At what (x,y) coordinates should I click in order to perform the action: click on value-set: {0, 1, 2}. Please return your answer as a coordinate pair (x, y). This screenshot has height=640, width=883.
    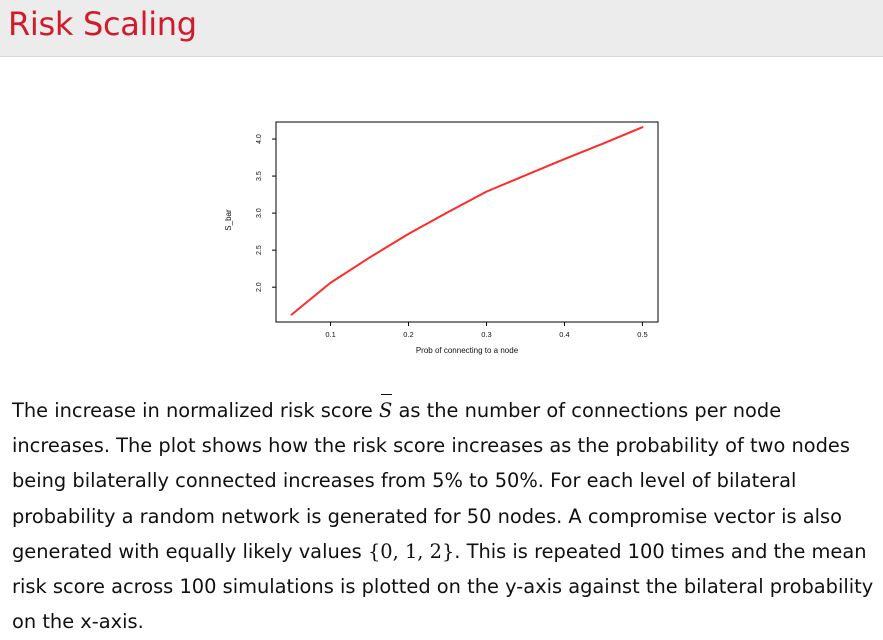
    Looking at the image, I should click on (411, 551).